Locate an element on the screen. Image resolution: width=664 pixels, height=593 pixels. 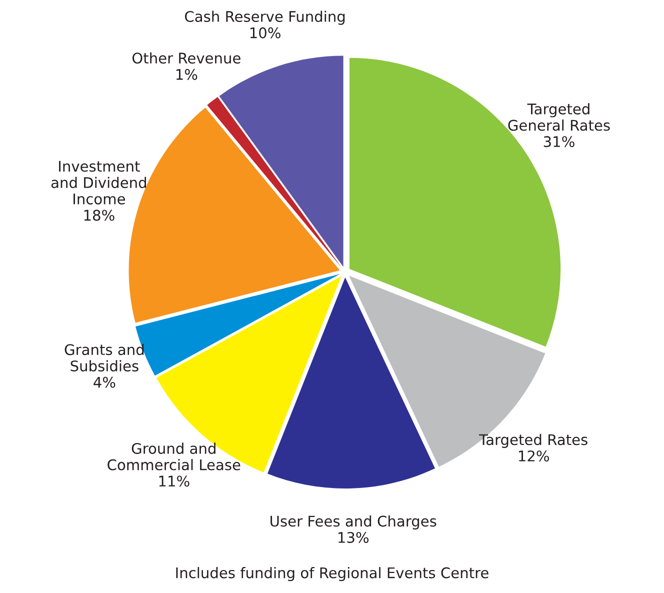
data-label: 31% is located at coordinates (559, 142).